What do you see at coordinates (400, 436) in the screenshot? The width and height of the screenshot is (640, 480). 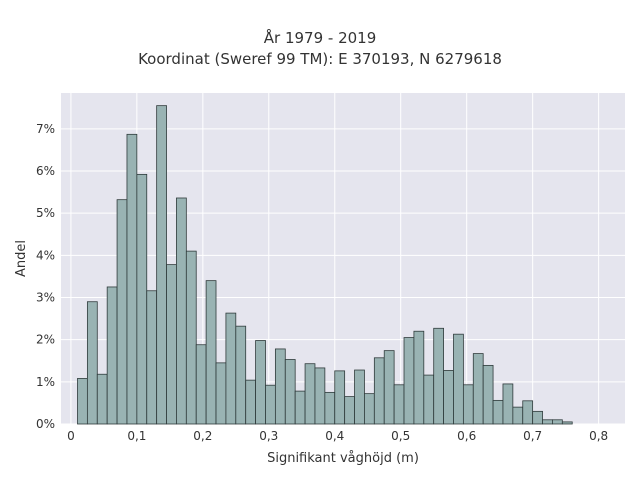 I see `x-tick-label: 0,5` at bounding box center [400, 436].